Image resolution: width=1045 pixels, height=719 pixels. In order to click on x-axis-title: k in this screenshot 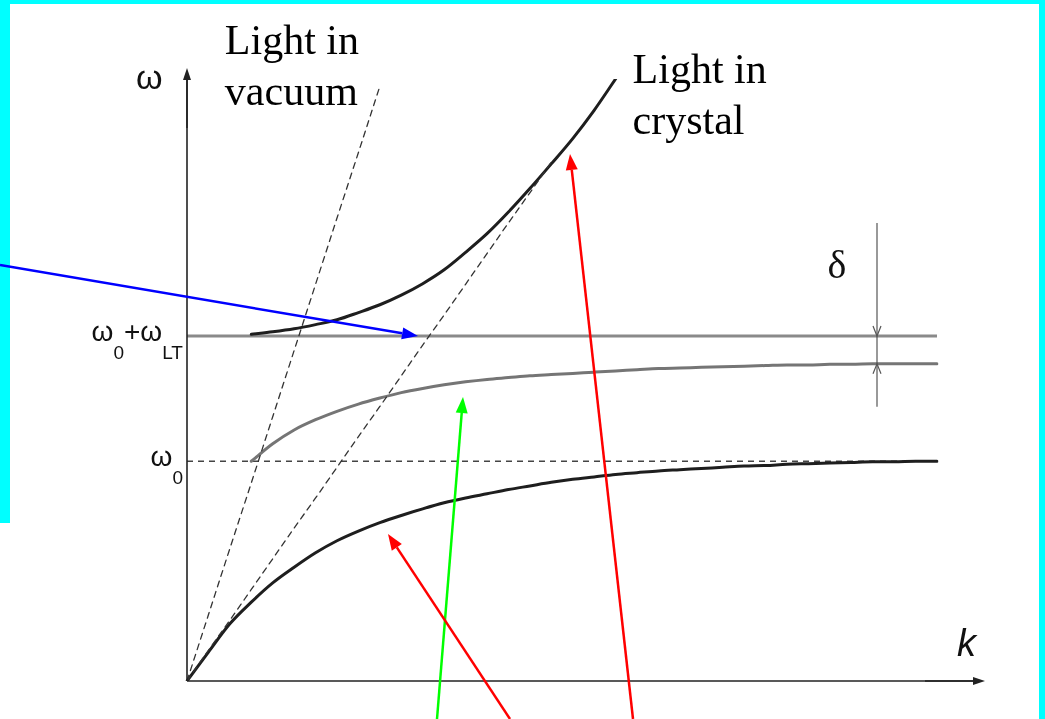, I will do `click(966, 643)`.